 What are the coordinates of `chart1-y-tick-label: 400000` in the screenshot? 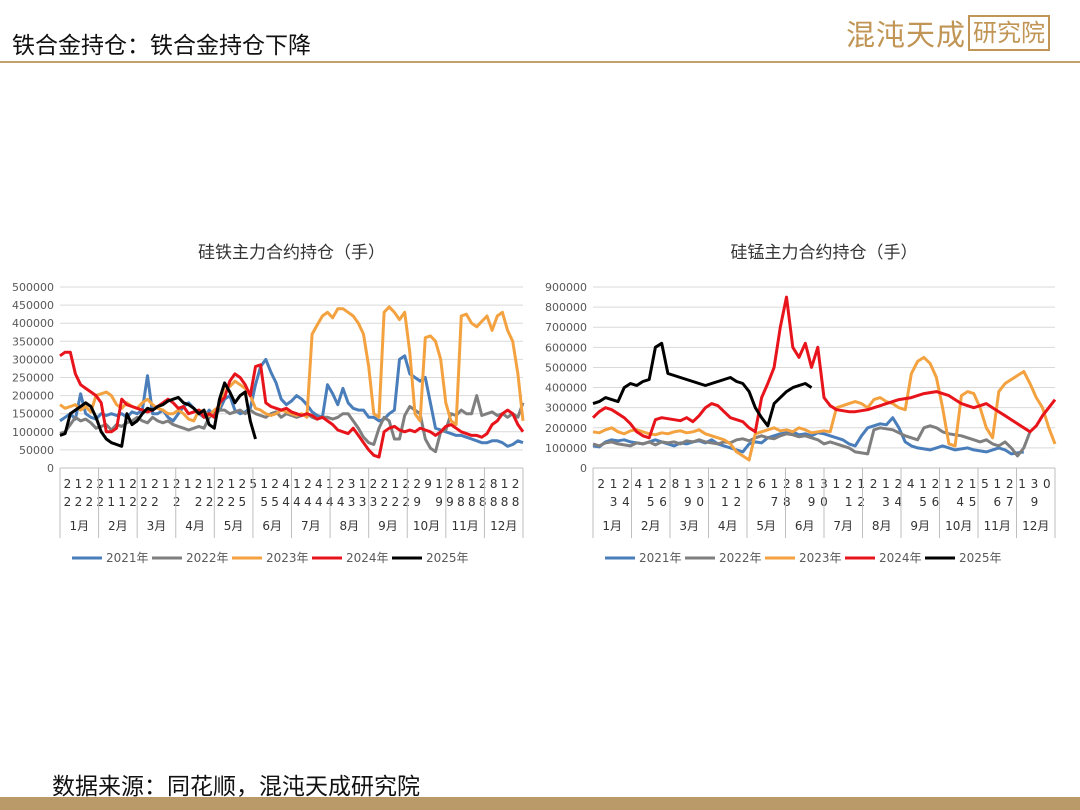 It's located at (33, 323).